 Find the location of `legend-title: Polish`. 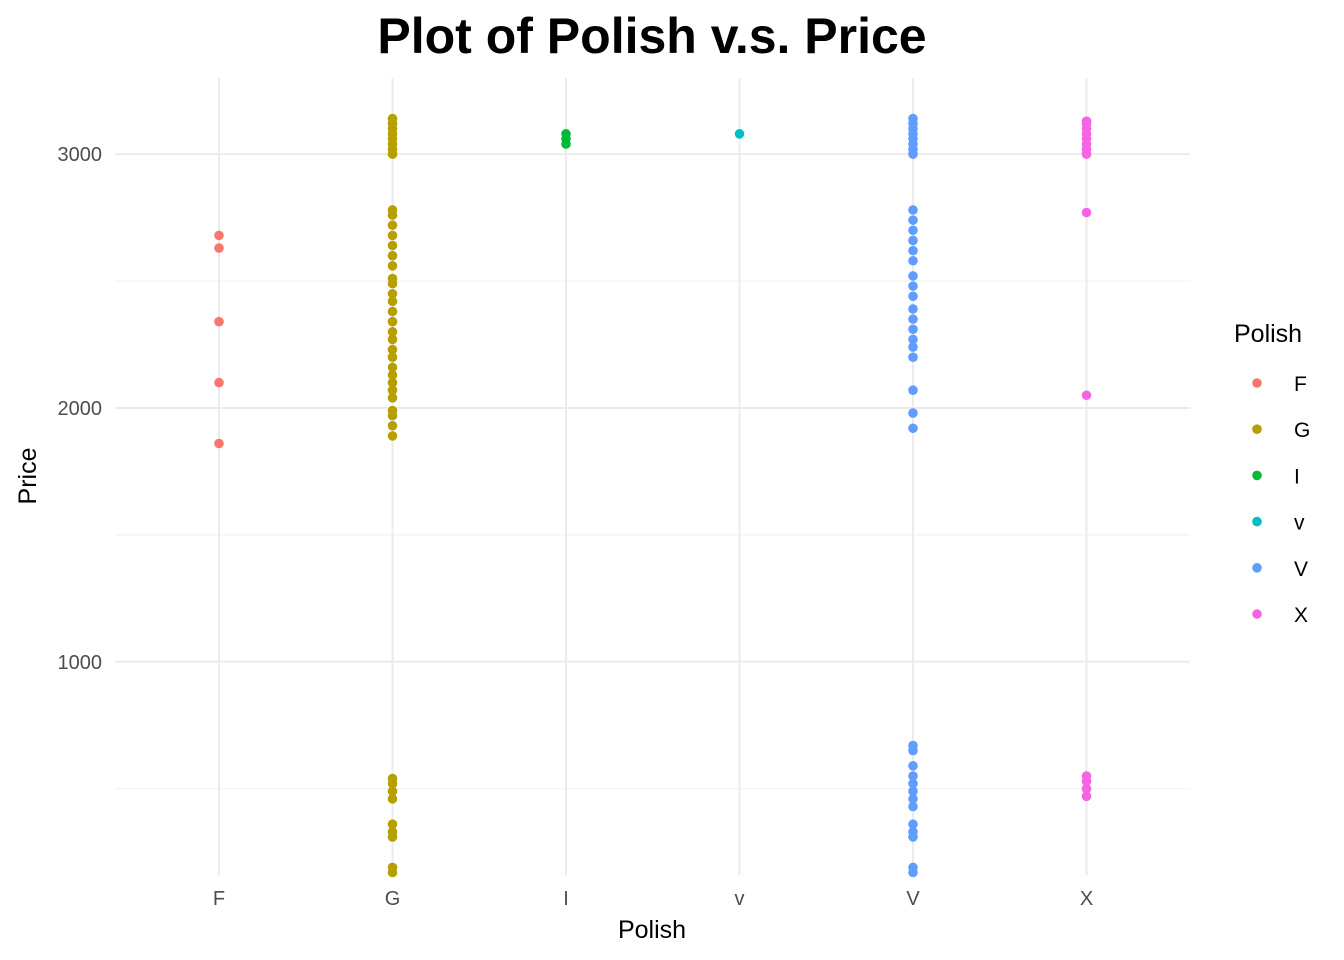

legend-title: Polish is located at coordinates (1268, 334).